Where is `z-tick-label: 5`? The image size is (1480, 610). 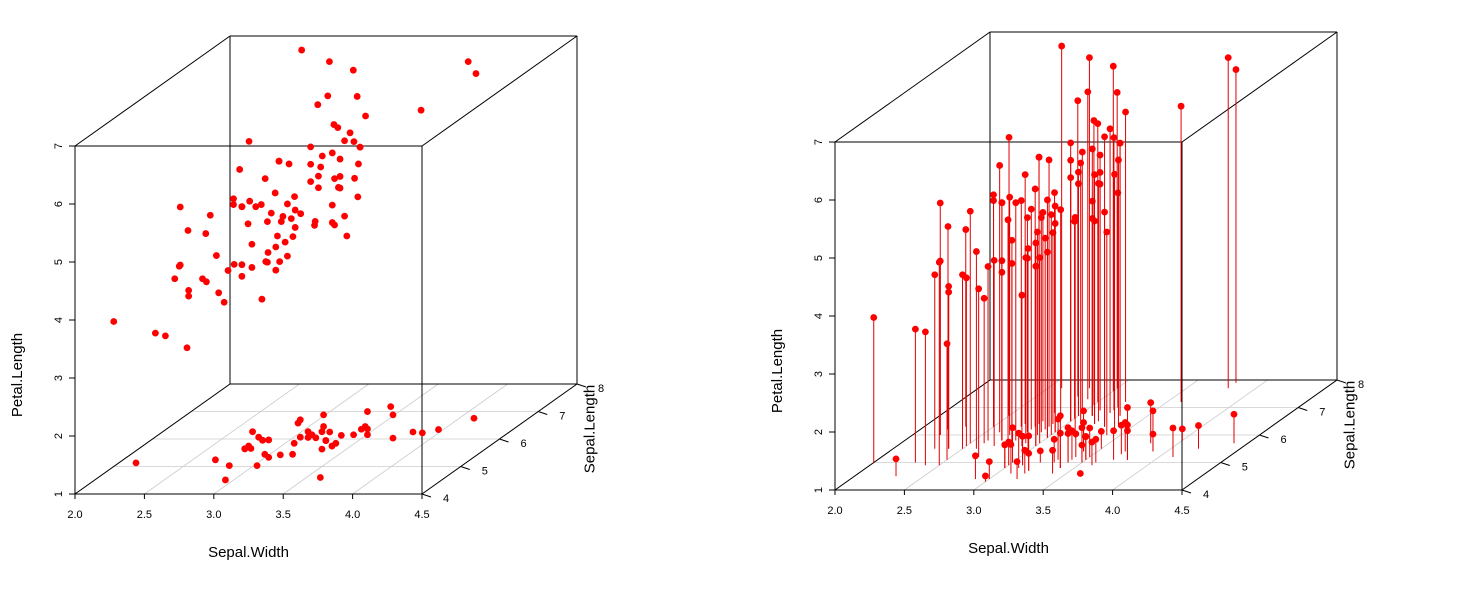 z-tick-label: 5 is located at coordinates (819, 258).